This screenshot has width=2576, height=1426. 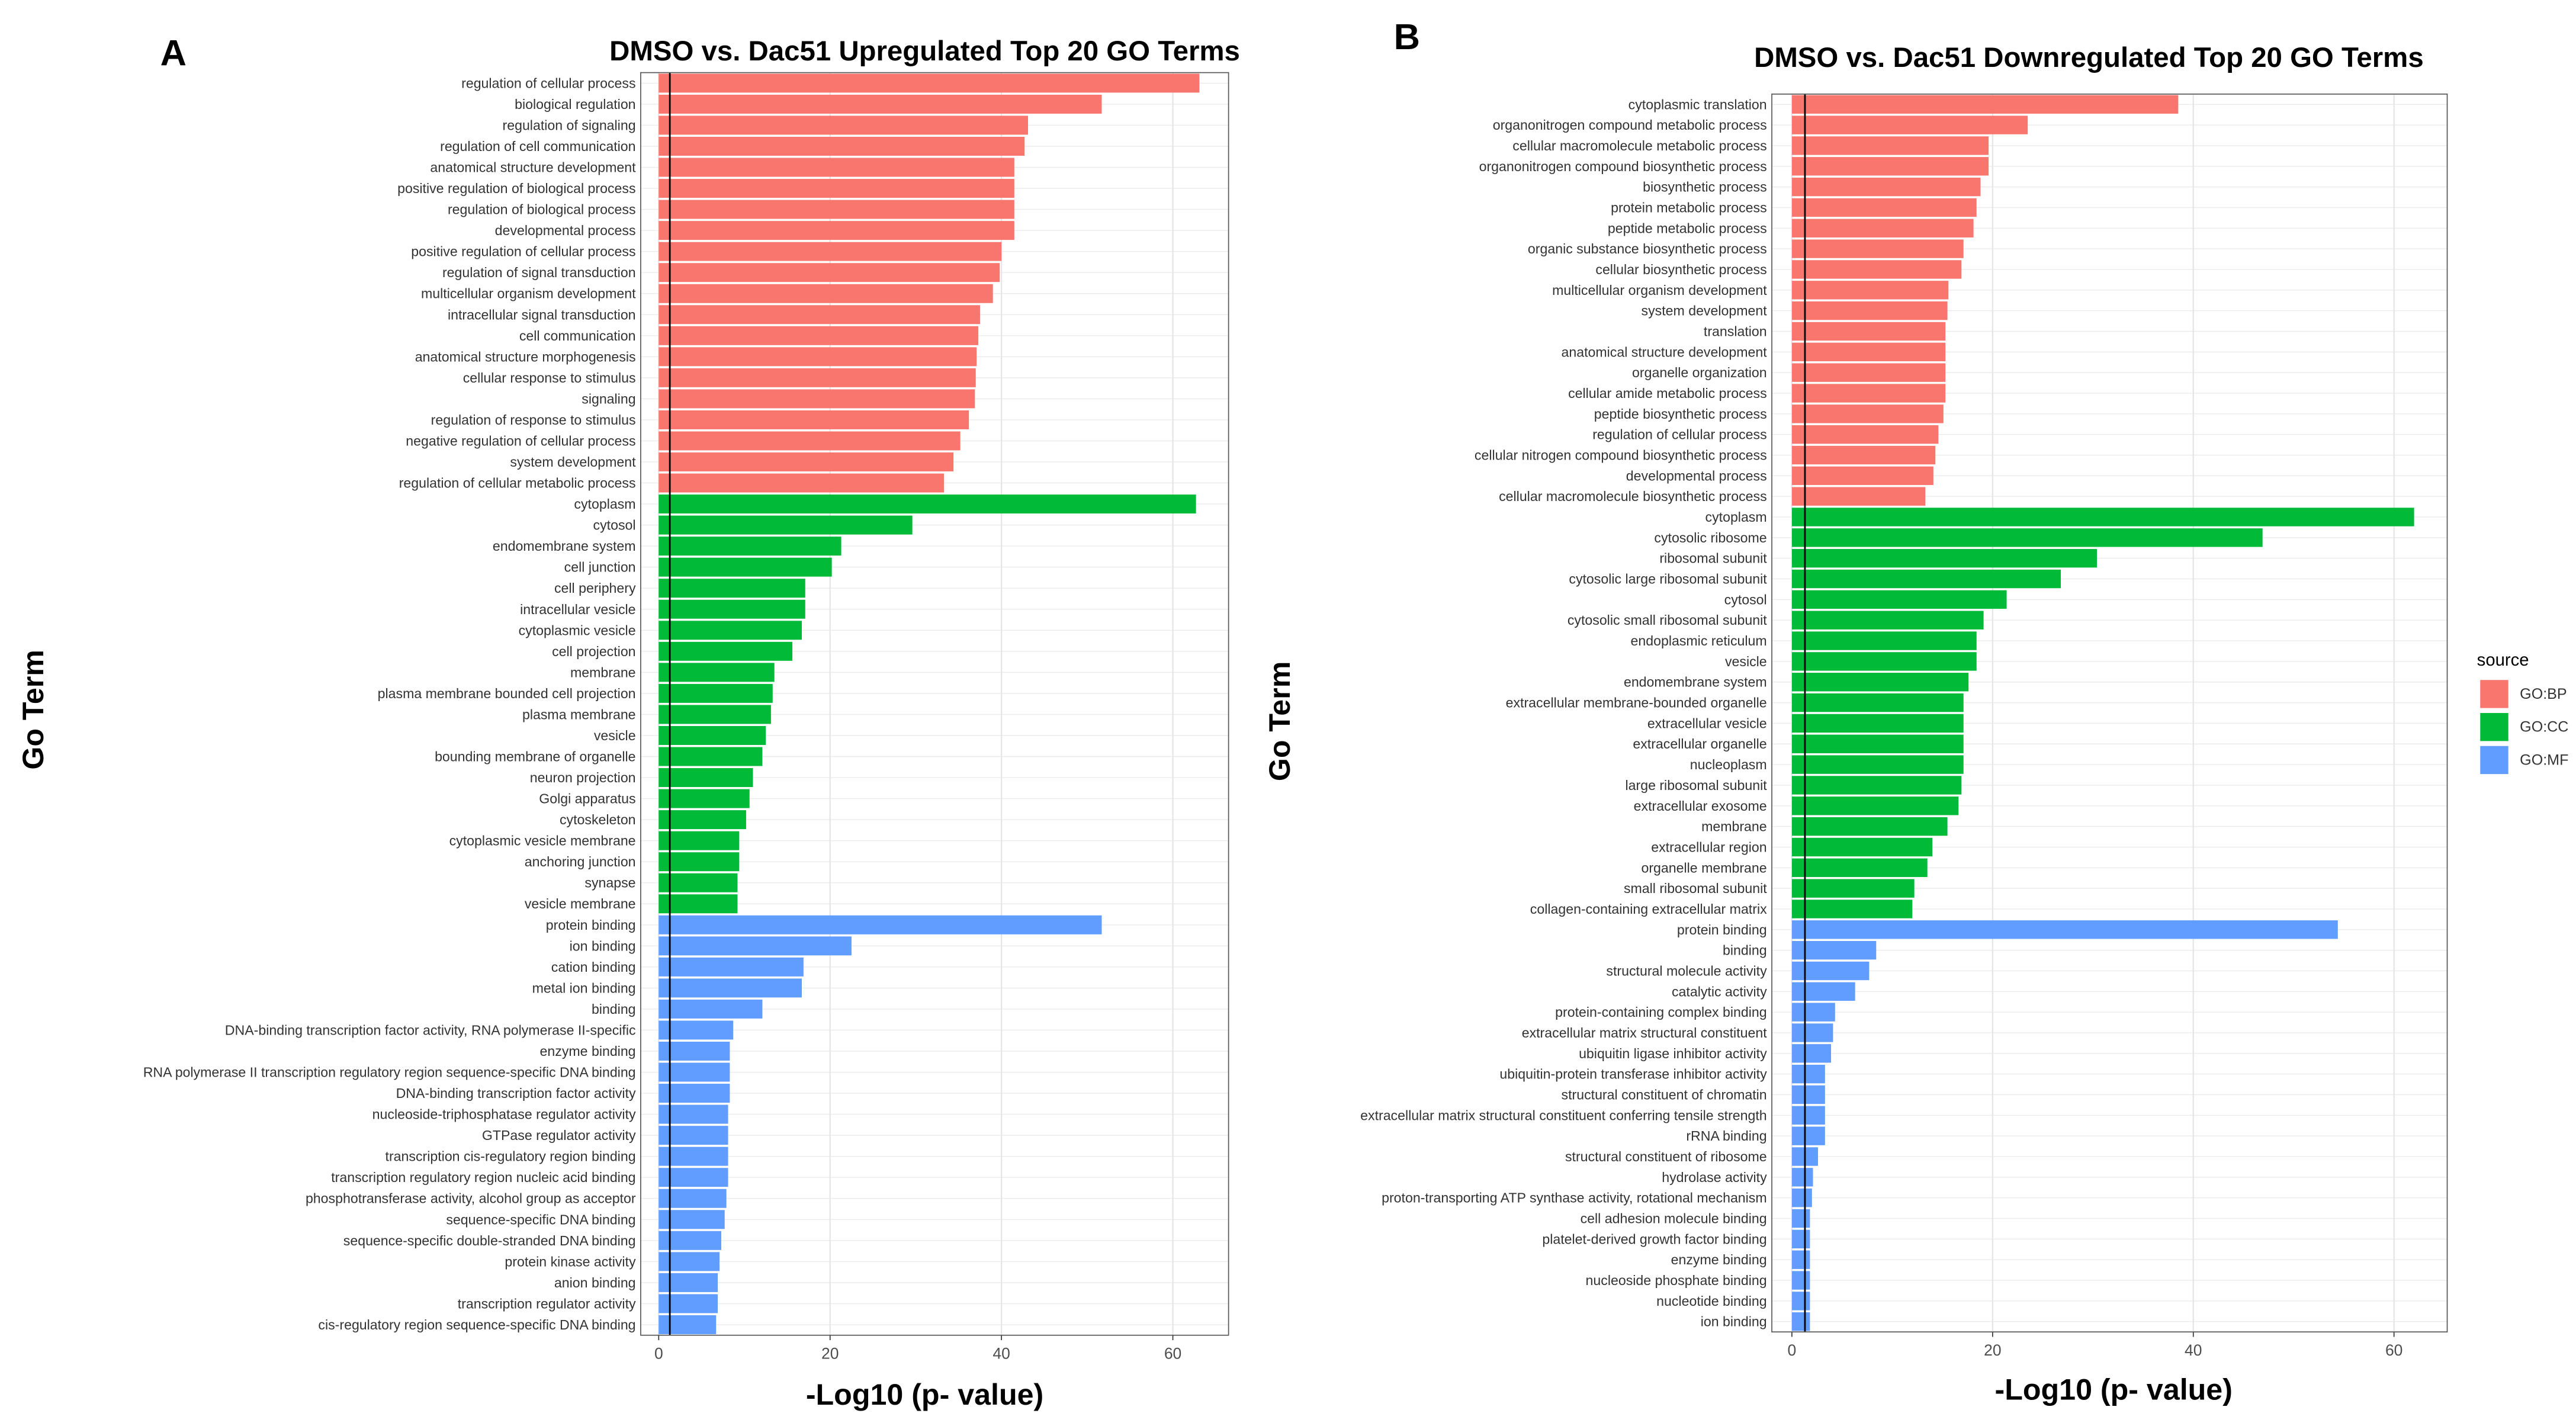 I want to click on x-tick-label: 20, so click(x=830, y=1353).